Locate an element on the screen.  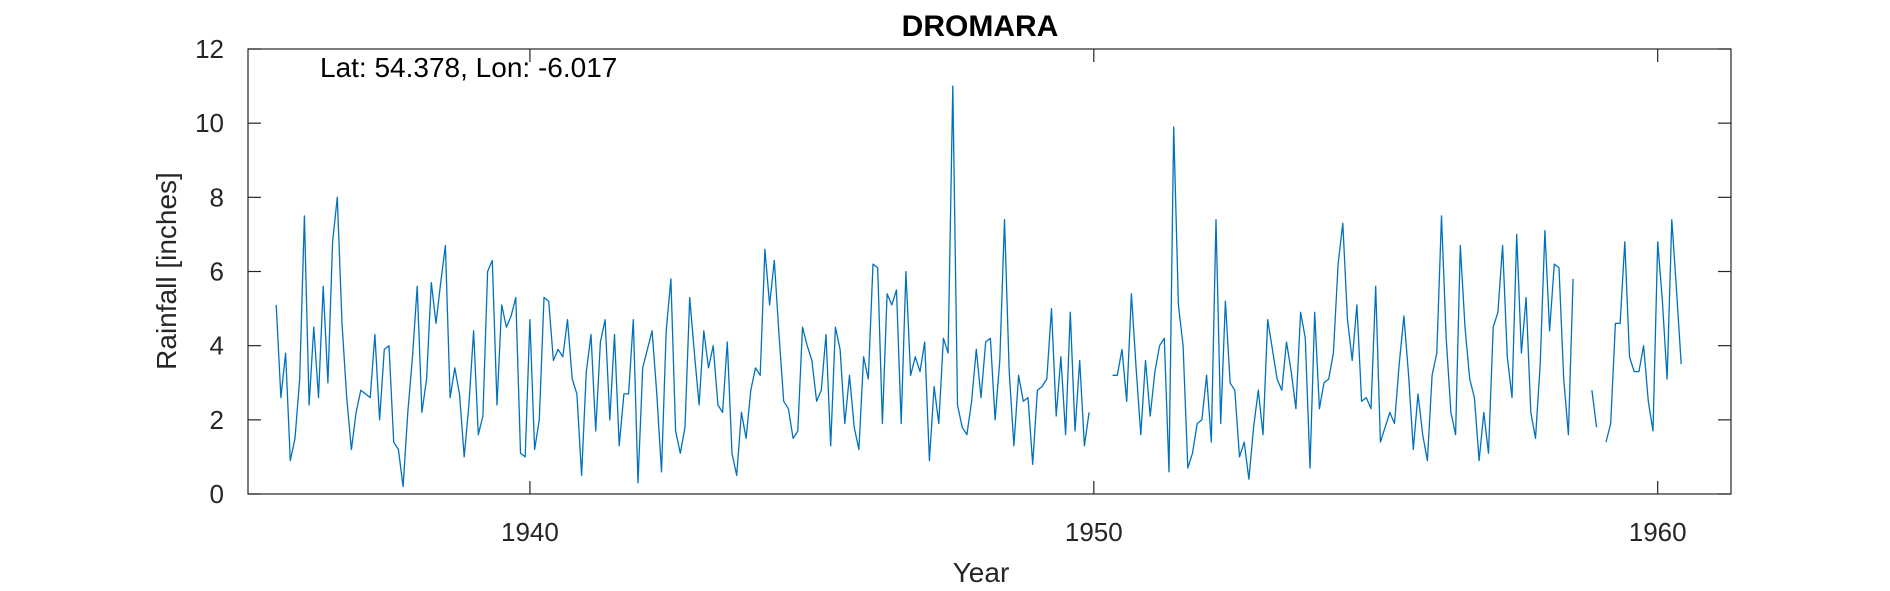
chart-title: DROMARA is located at coordinates (980, 26).